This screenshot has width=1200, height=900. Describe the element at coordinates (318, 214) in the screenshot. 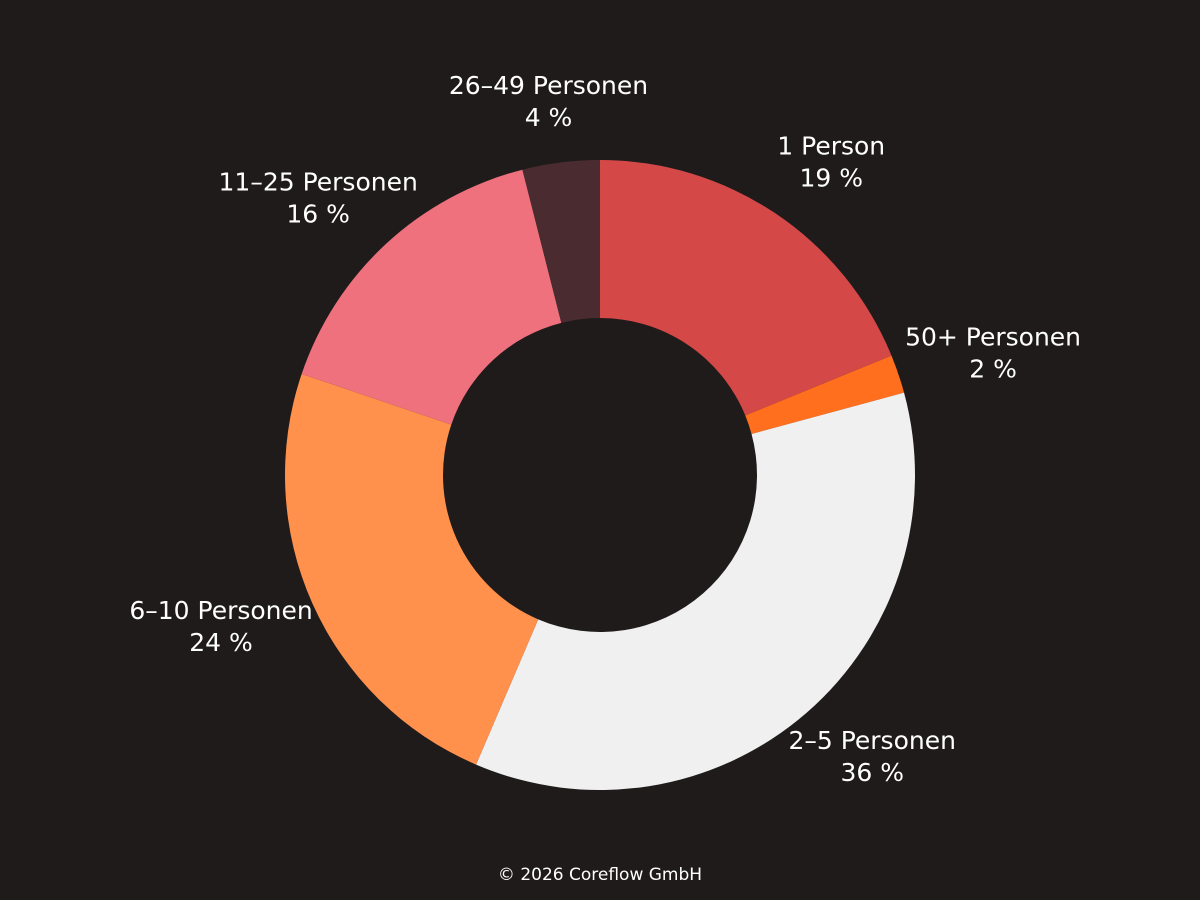

I see `slice-value-label: 16 %` at that location.